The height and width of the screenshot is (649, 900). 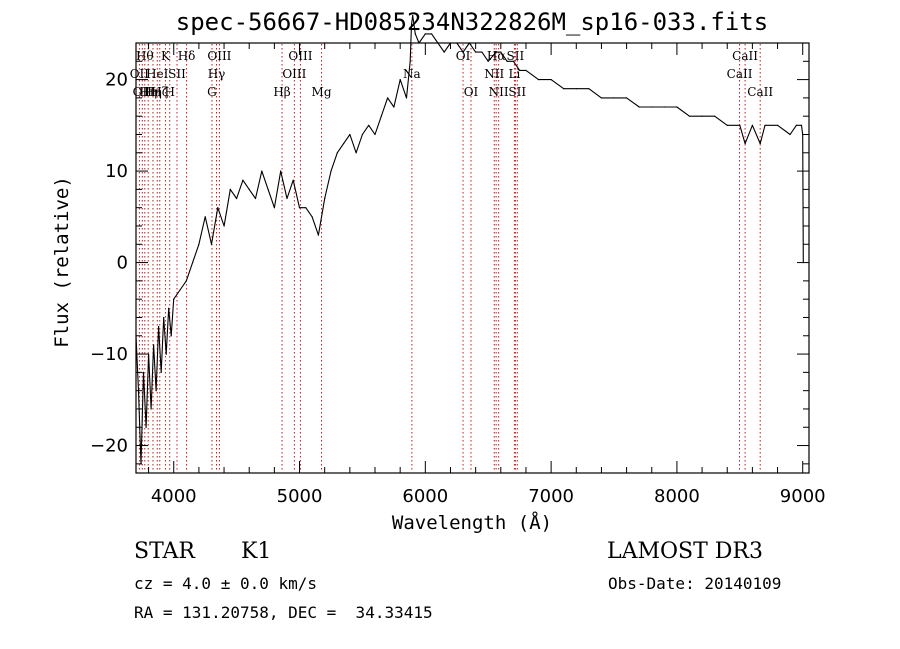 What do you see at coordinates (226, 583) in the screenshot?
I see `redshift-cz: cz = 4.0 ± 0.0 km/s` at bounding box center [226, 583].